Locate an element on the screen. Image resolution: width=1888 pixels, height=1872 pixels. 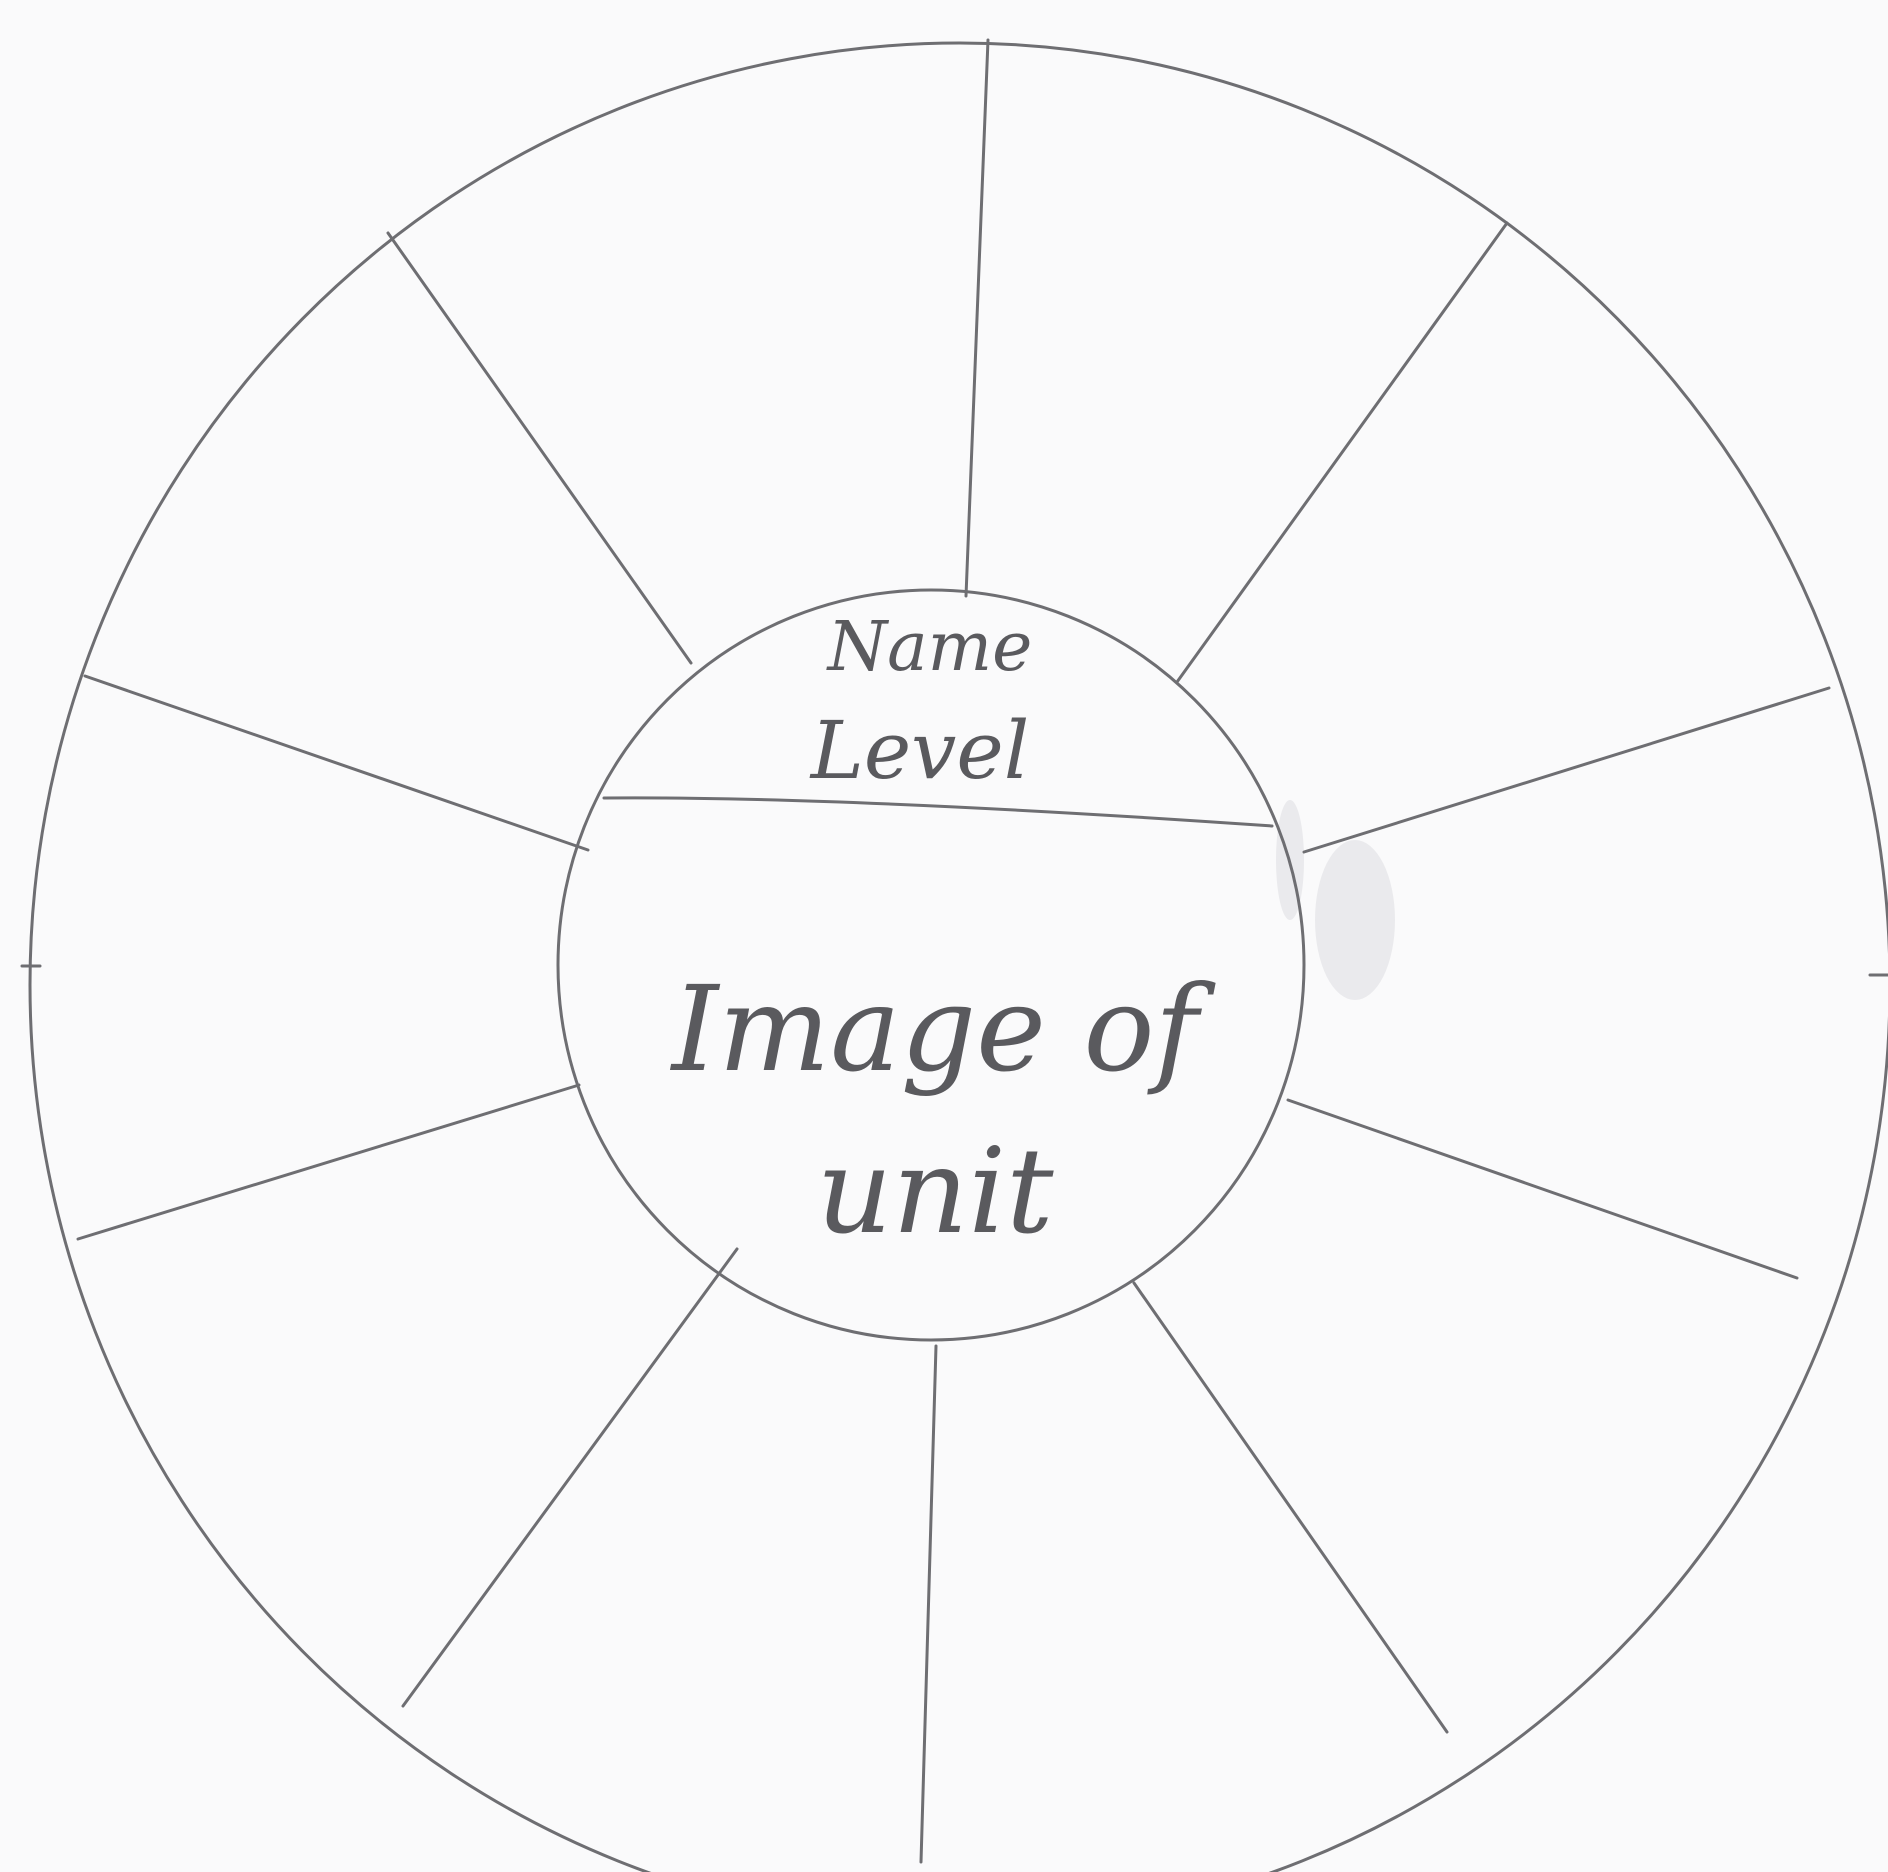
pencil-smudge is located at coordinates (1355, 920).